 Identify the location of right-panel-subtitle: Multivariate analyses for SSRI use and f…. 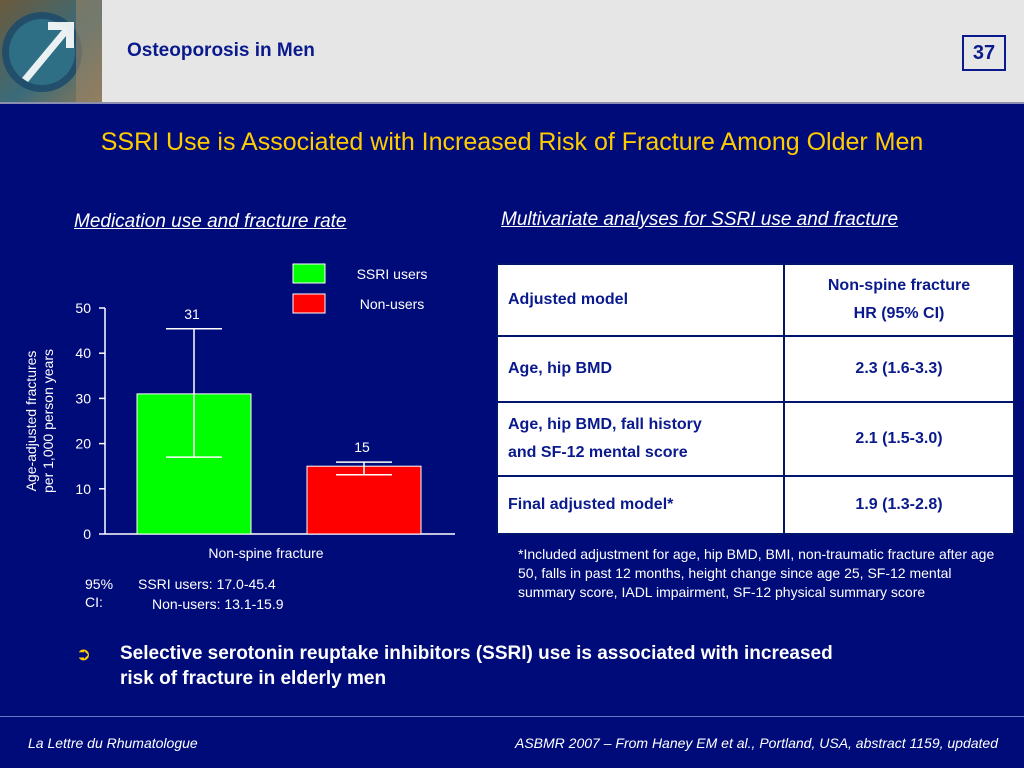
(700, 219).